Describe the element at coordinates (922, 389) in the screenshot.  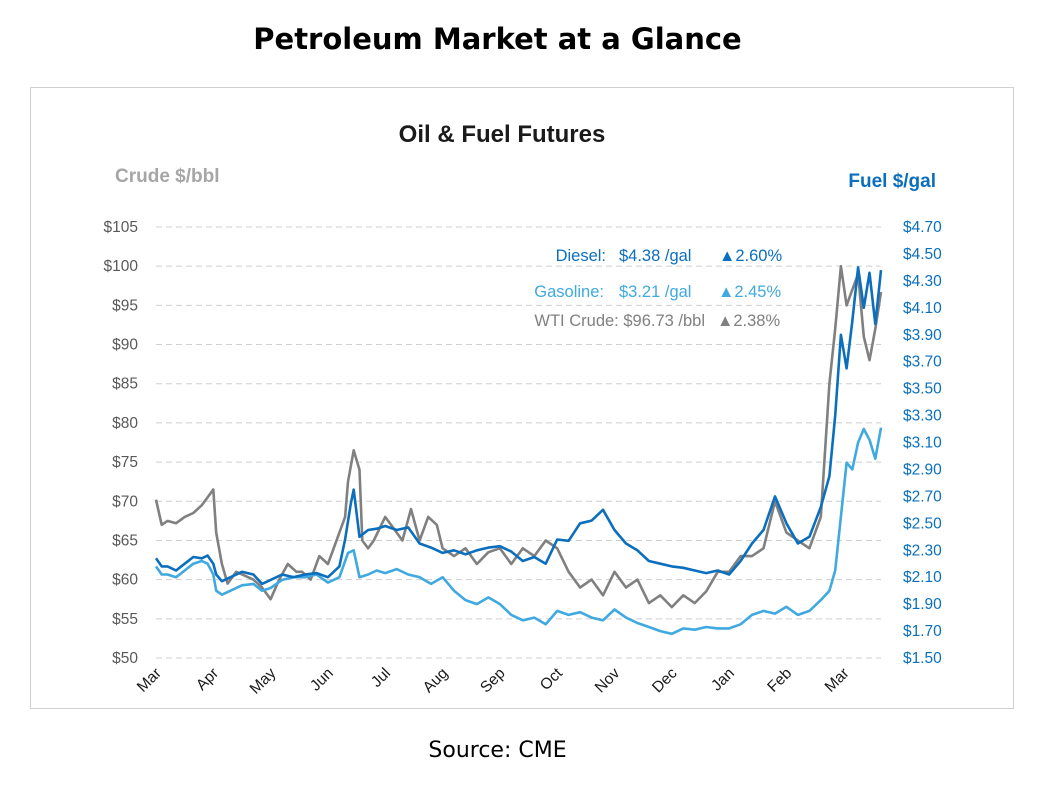
I see `y-right-tick-label: $3.50` at that location.